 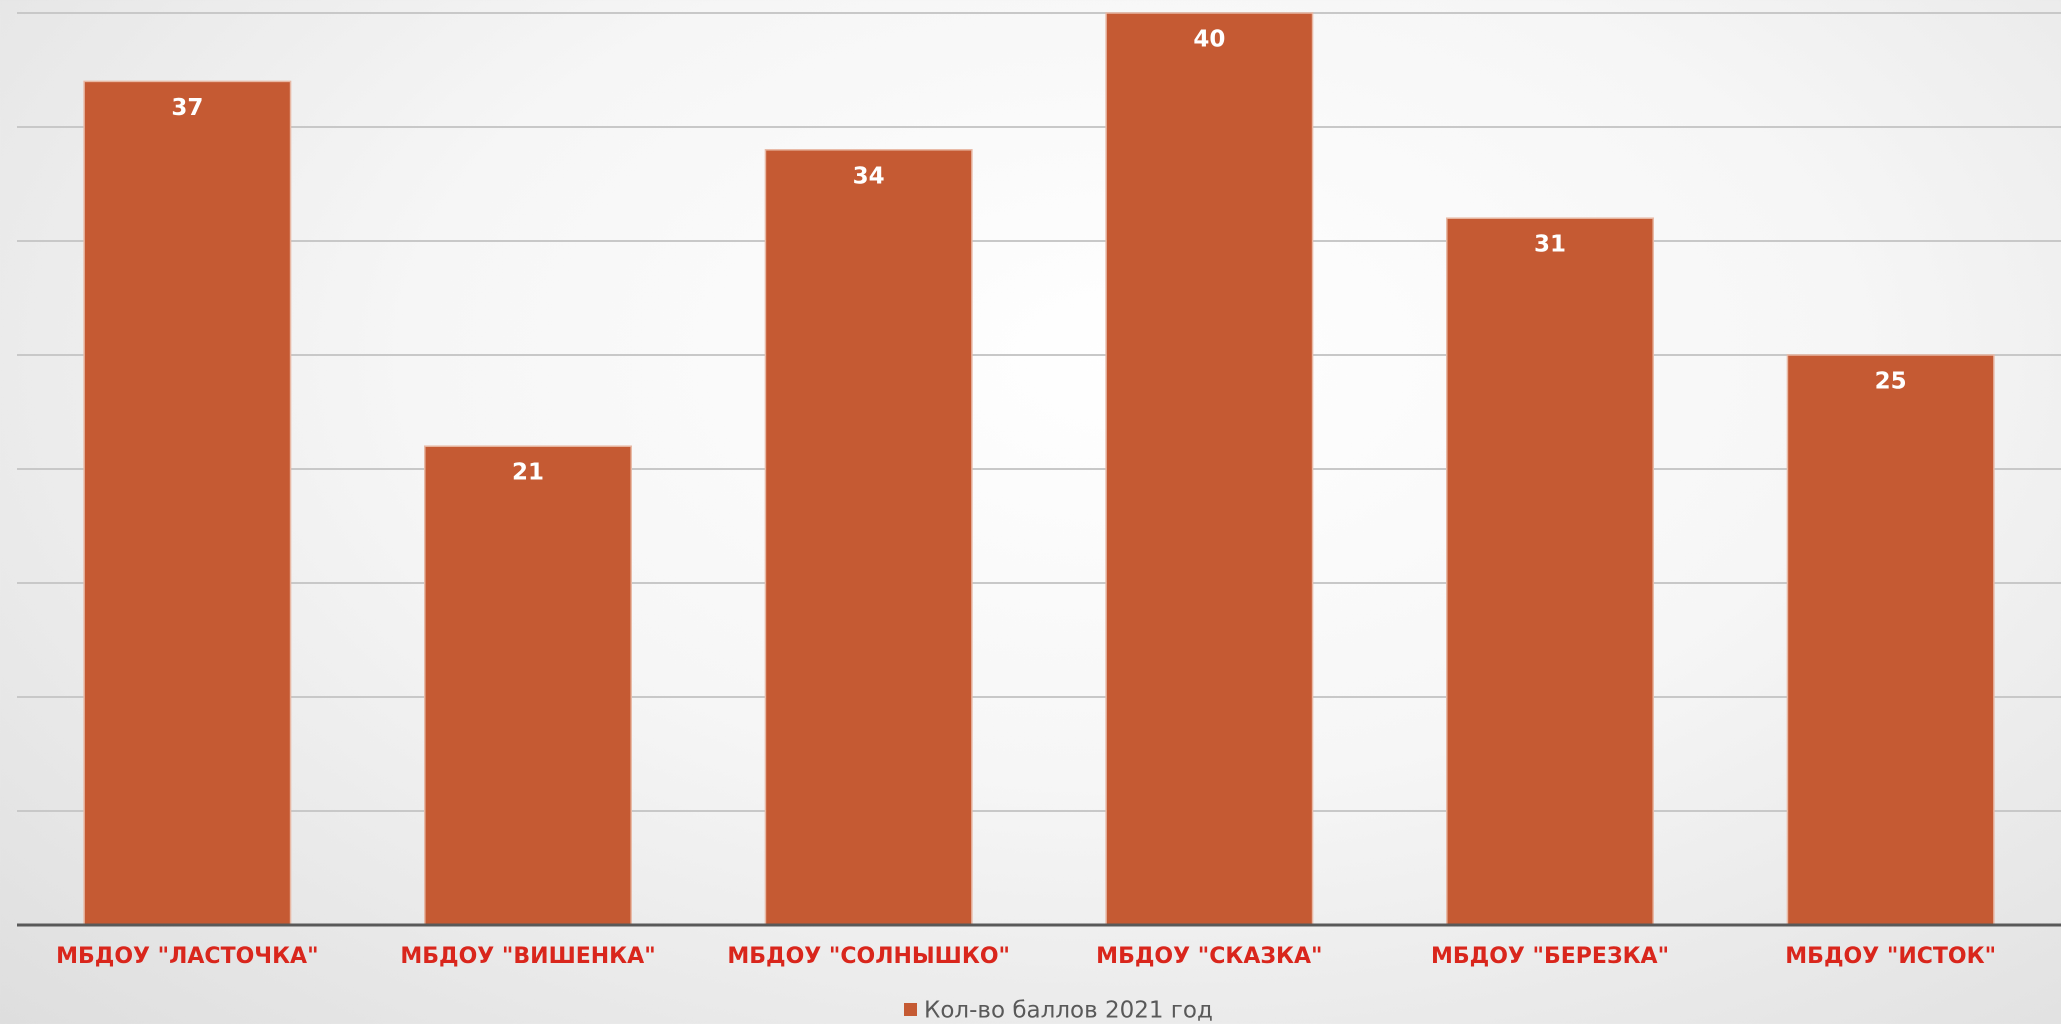 What do you see at coordinates (527, 956) in the screenshot?
I see `x-tick-label: МБДОУ "ВИШЕНКА"` at bounding box center [527, 956].